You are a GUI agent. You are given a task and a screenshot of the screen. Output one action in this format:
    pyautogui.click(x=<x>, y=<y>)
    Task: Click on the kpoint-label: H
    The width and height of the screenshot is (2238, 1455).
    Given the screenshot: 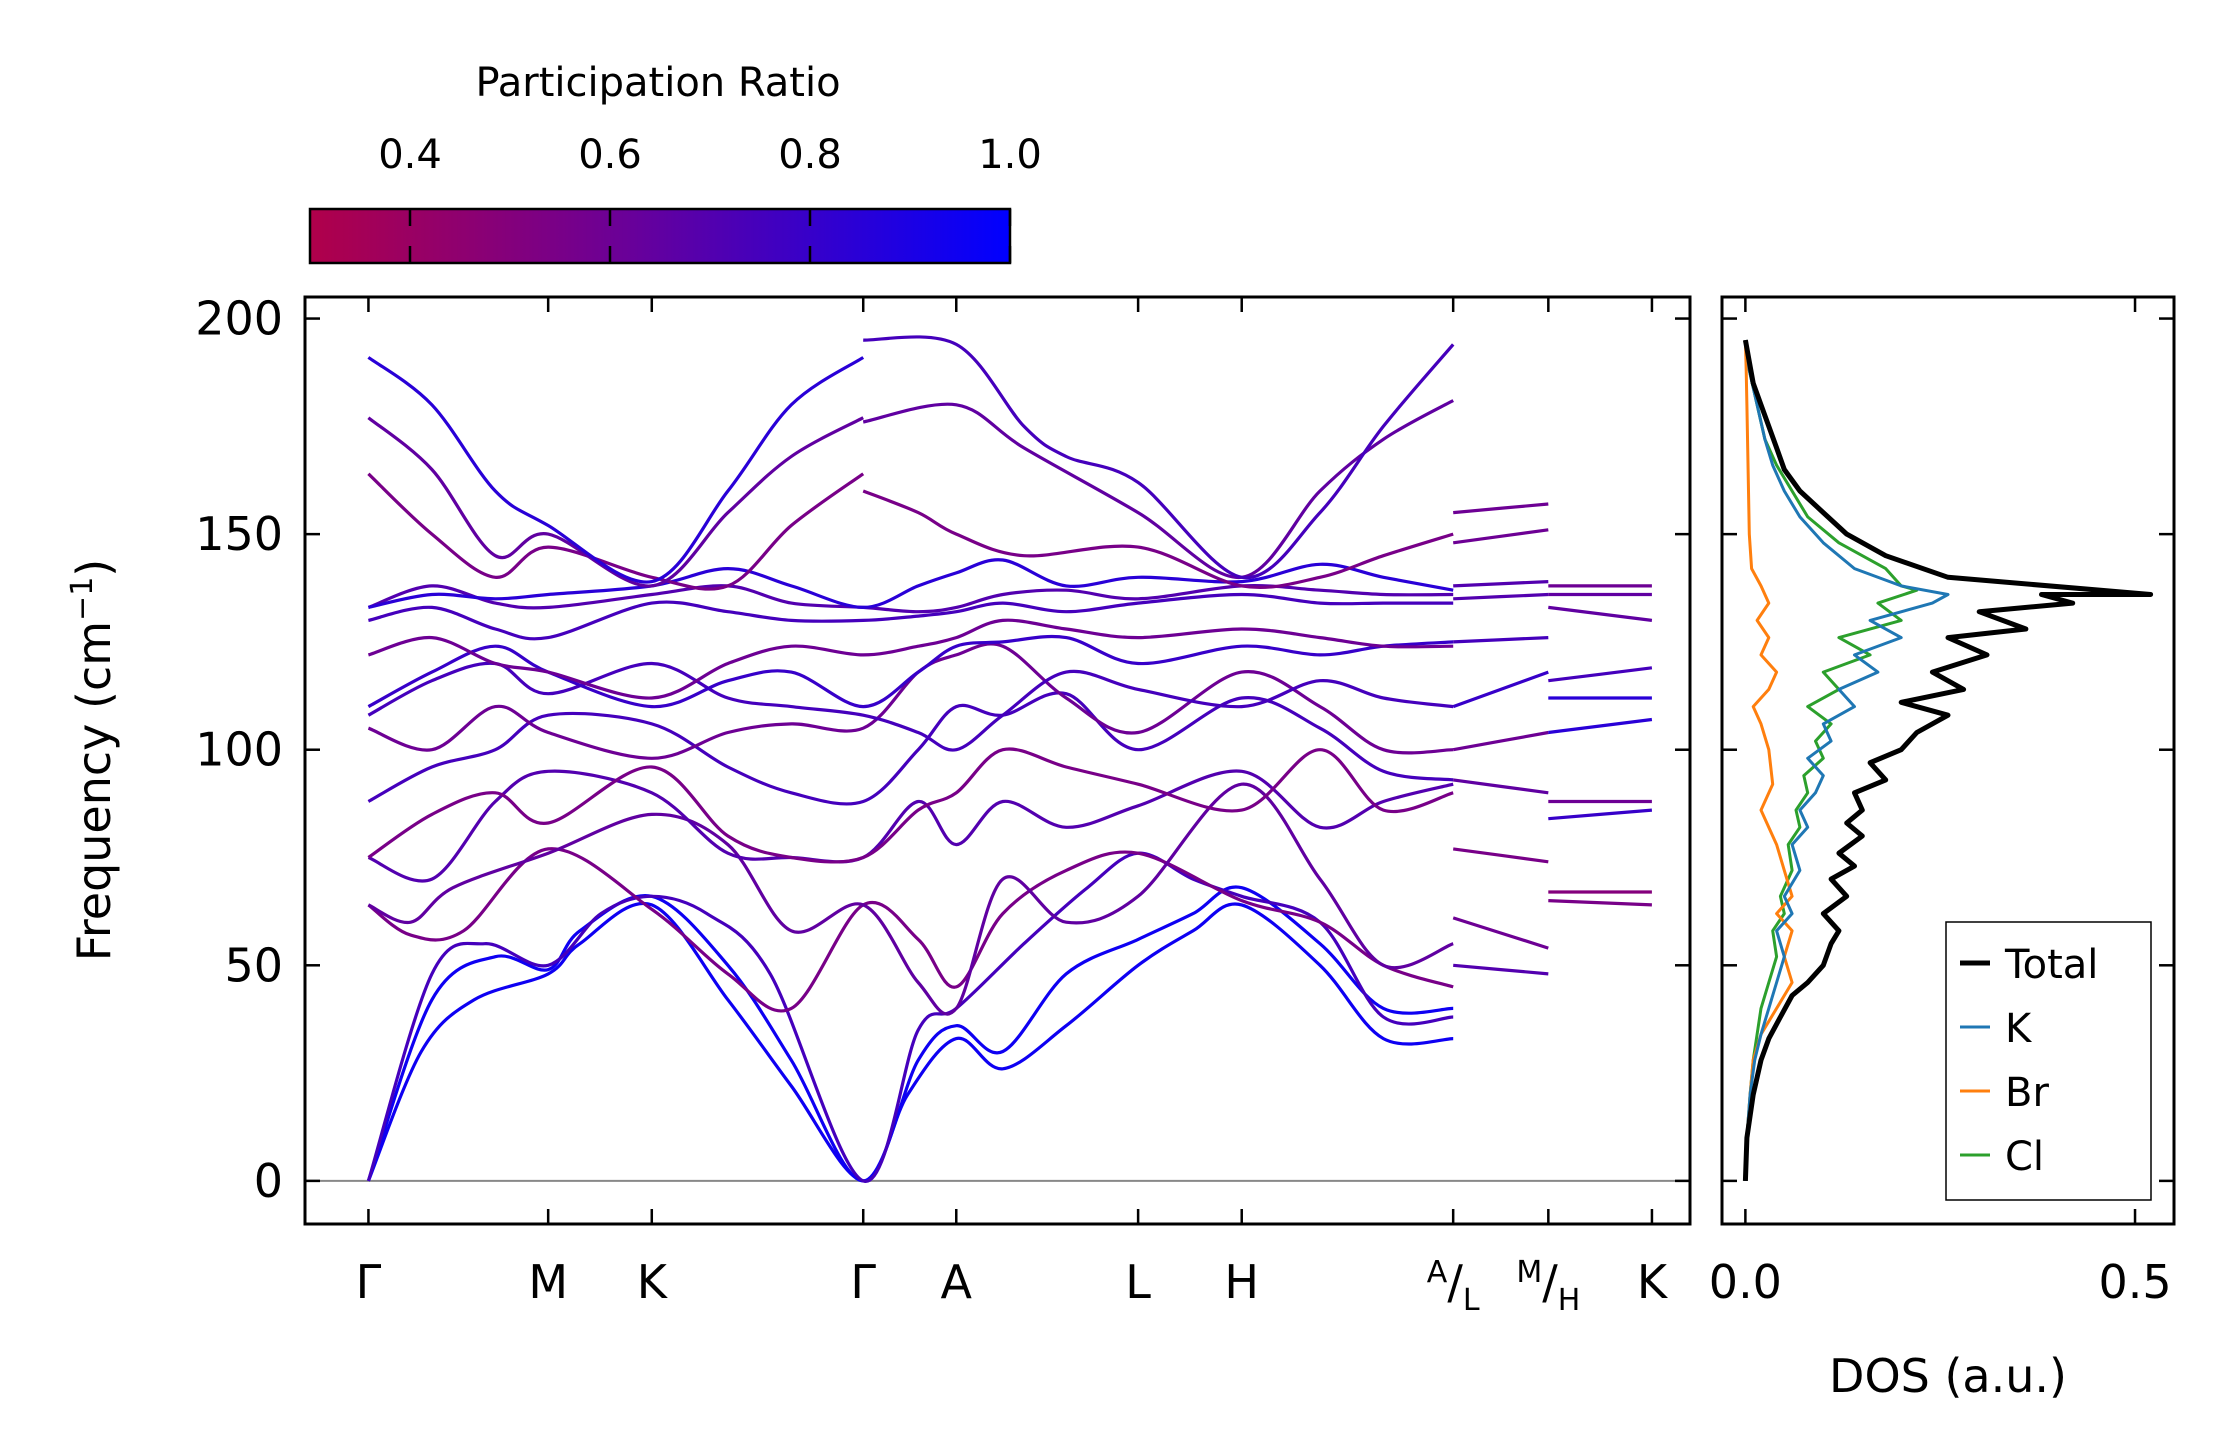 What is the action you would take?
    pyautogui.click(x=1241, y=1282)
    